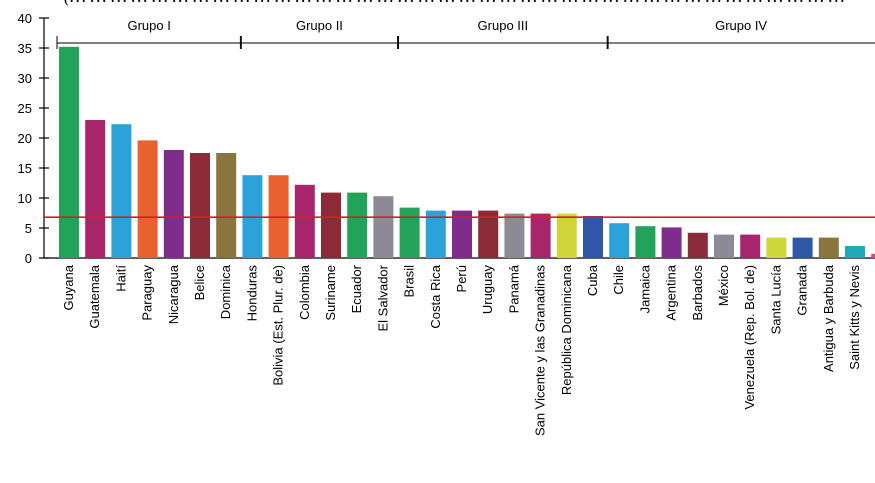 The height and width of the screenshot is (483, 875). I want to click on category-label: Barbados, so click(697, 293).